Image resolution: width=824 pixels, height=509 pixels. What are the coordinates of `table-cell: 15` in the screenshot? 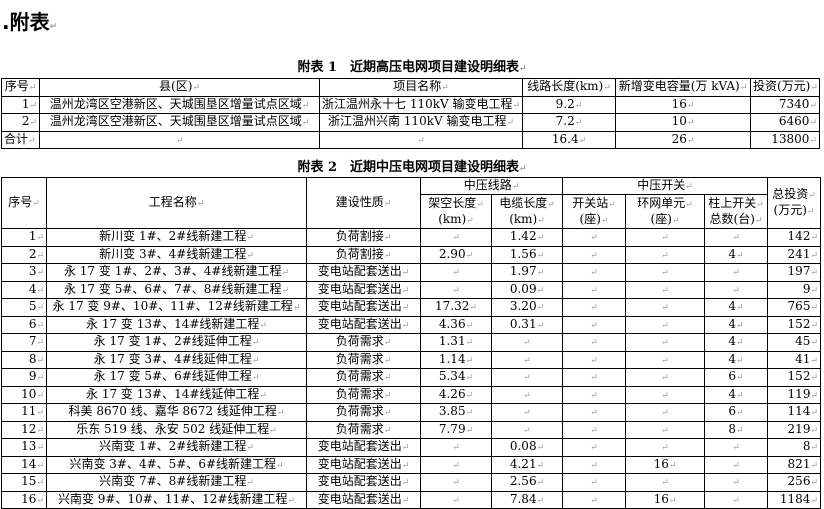 It's located at (24, 482).